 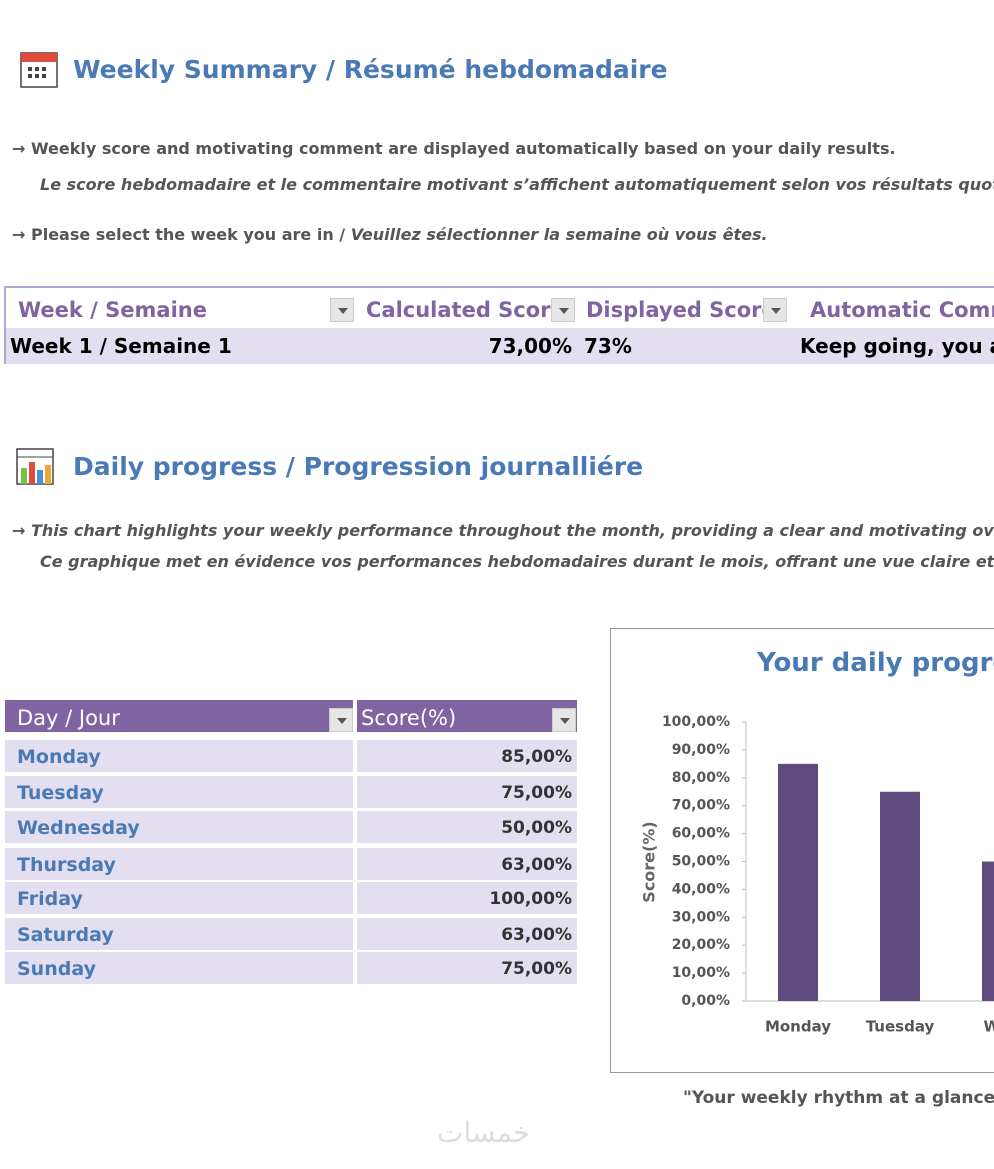 What do you see at coordinates (701, 834) in the screenshot?
I see `y-tick-label: 60,00%` at bounding box center [701, 834].